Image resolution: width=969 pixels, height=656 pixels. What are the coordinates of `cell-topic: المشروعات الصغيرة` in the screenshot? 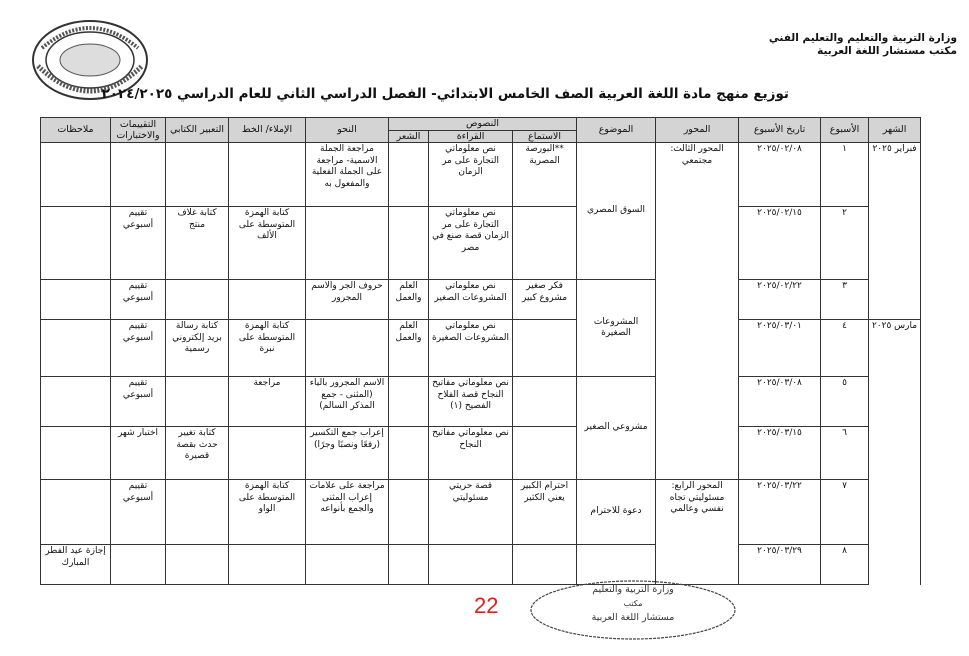 It's located at (616, 328).